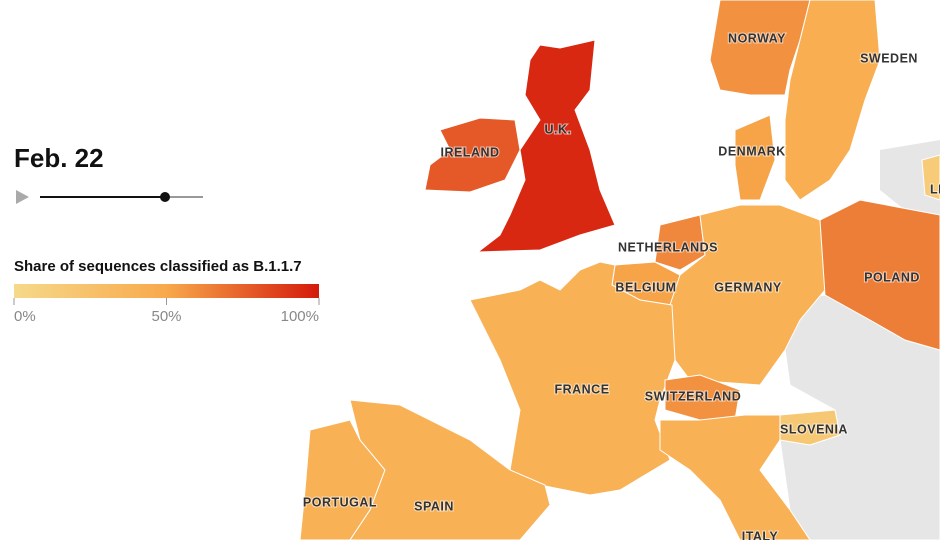 The image size is (940, 540). What do you see at coordinates (166, 291) in the screenshot?
I see `legend-bar` at bounding box center [166, 291].